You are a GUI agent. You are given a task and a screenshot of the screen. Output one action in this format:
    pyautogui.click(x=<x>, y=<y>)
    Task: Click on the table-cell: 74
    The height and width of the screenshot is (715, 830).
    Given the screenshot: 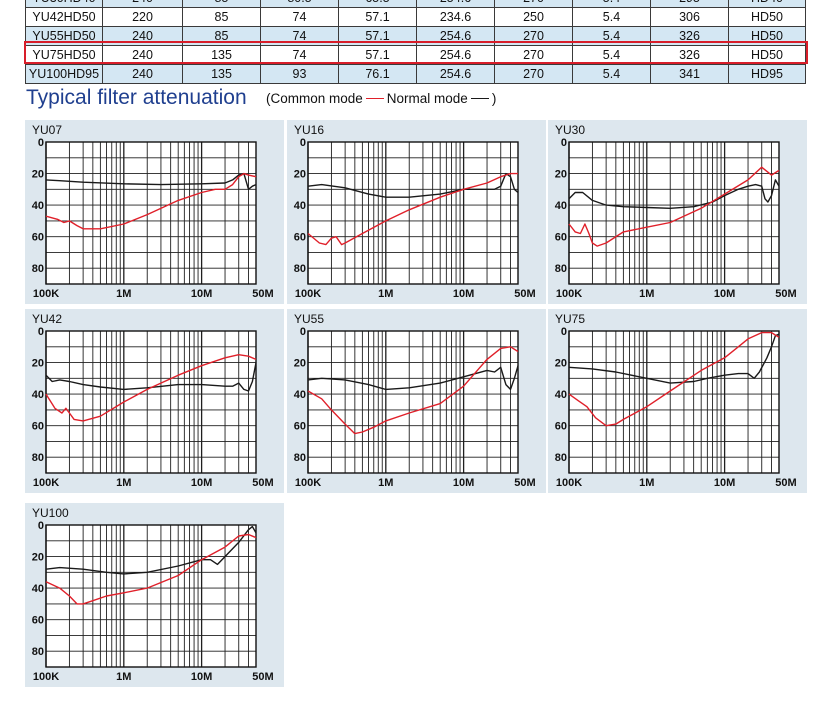 What is the action you would take?
    pyautogui.click(x=299, y=17)
    